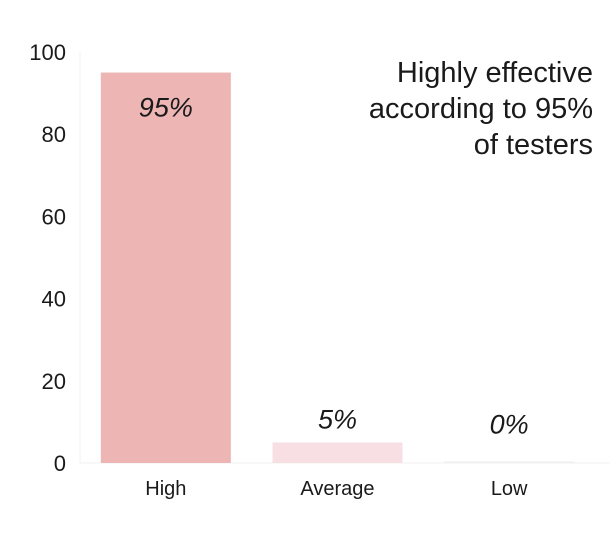 This screenshot has width=613, height=541. I want to click on annotation-line-1: Highly effective, so click(495, 73).